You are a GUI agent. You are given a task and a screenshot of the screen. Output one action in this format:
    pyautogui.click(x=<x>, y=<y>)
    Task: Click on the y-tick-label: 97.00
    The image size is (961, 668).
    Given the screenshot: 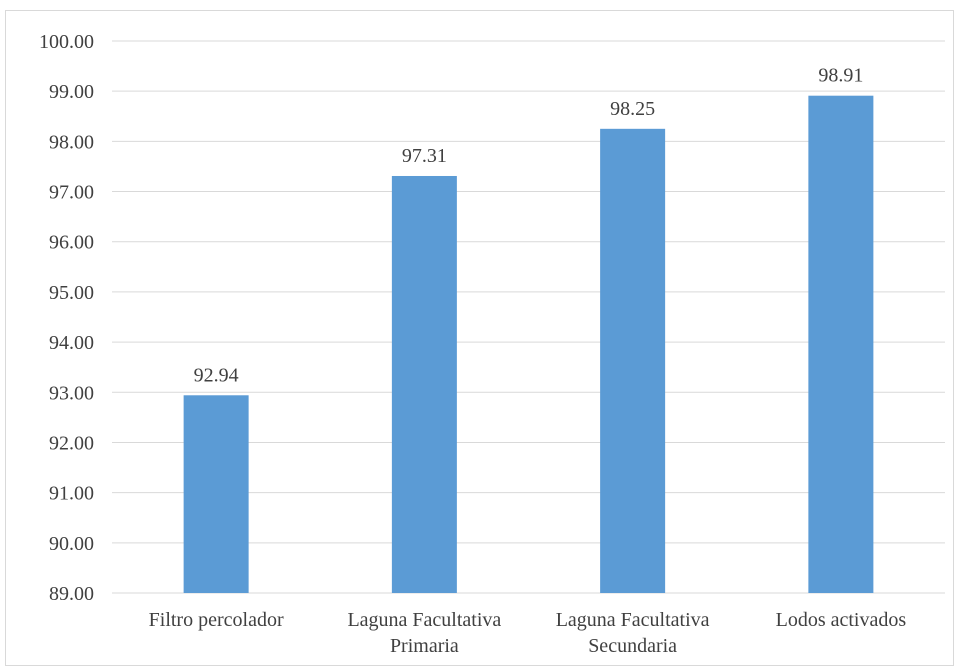 What is the action you would take?
    pyautogui.click(x=71, y=193)
    